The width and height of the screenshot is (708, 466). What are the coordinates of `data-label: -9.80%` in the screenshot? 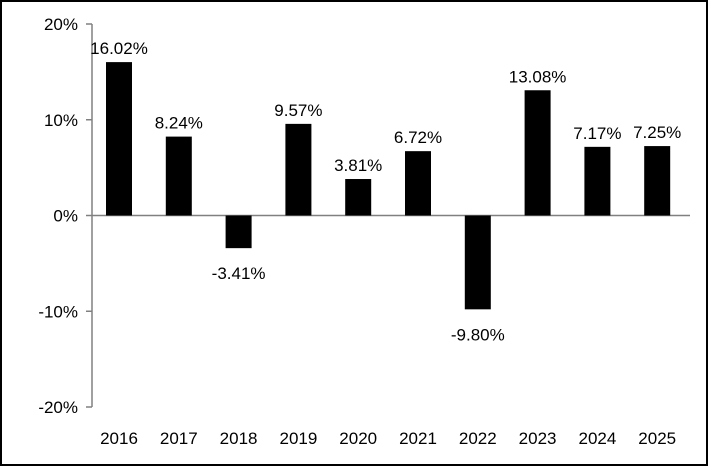 It's located at (478, 334).